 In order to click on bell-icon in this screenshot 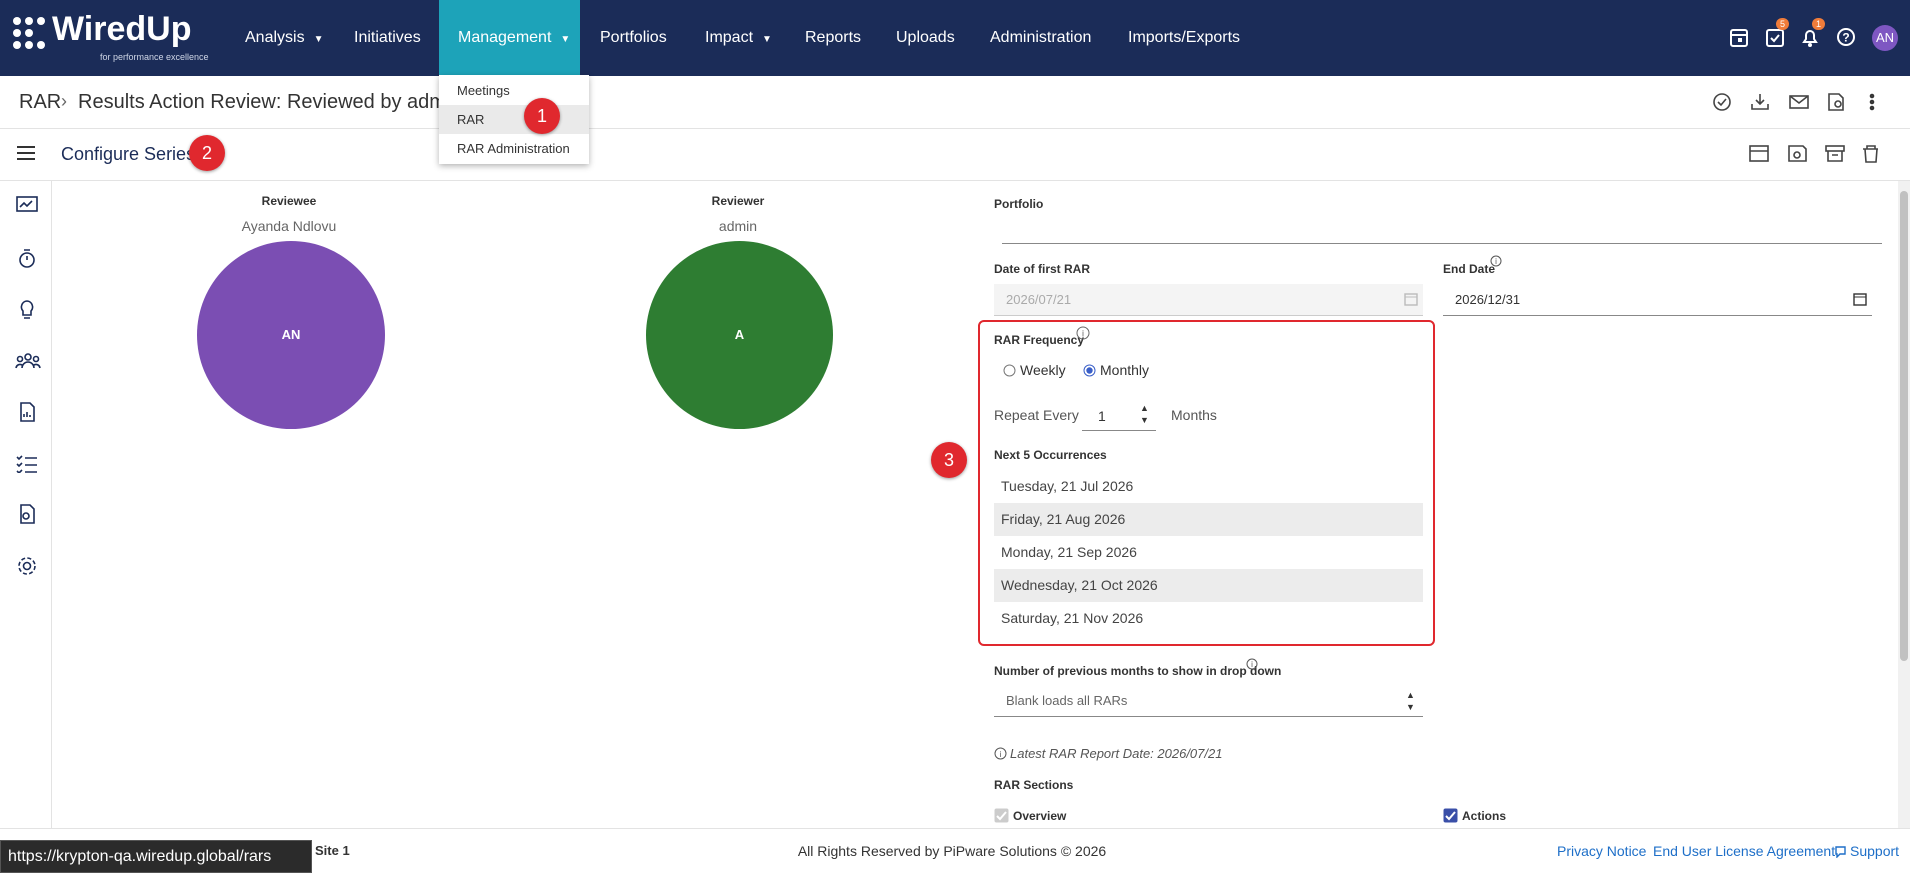, I will do `click(1810, 37)`.